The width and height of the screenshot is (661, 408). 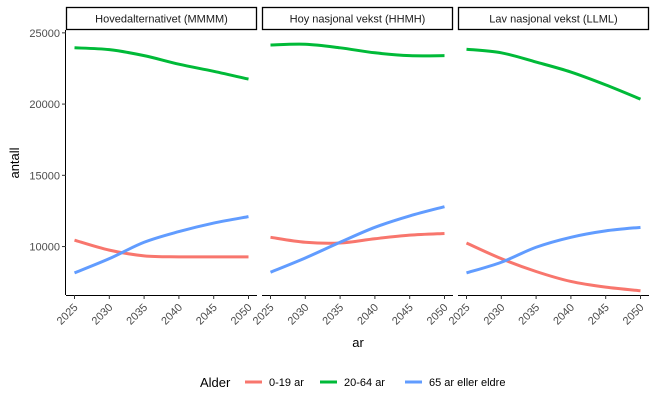 I want to click on y-tick-label: 15000, so click(x=44, y=176).